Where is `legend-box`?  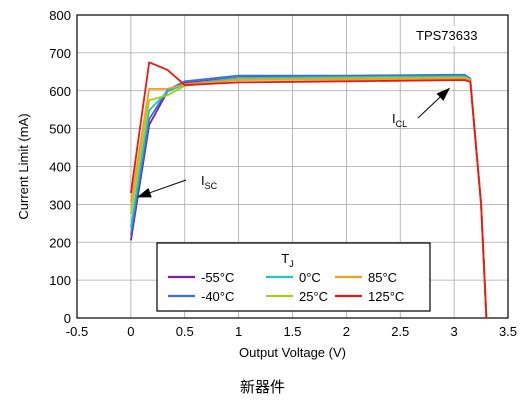
legend-box is located at coordinates (293, 277).